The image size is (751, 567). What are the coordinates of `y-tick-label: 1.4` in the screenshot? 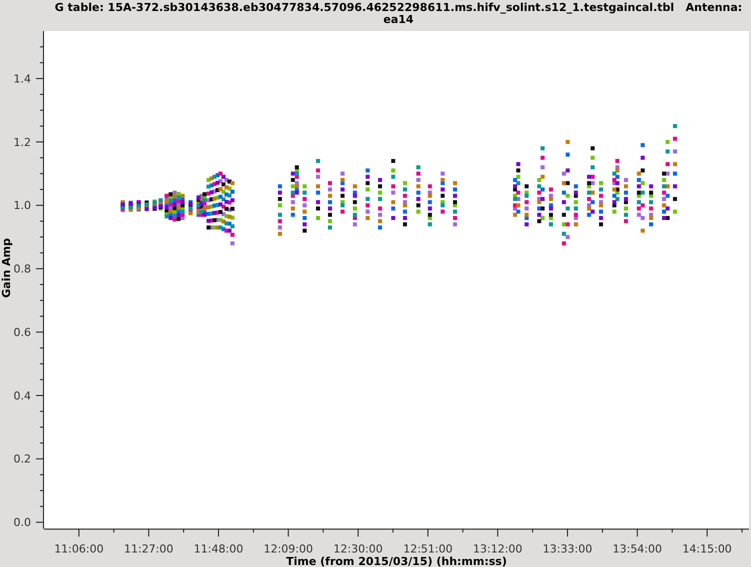 It's located at (22, 79).